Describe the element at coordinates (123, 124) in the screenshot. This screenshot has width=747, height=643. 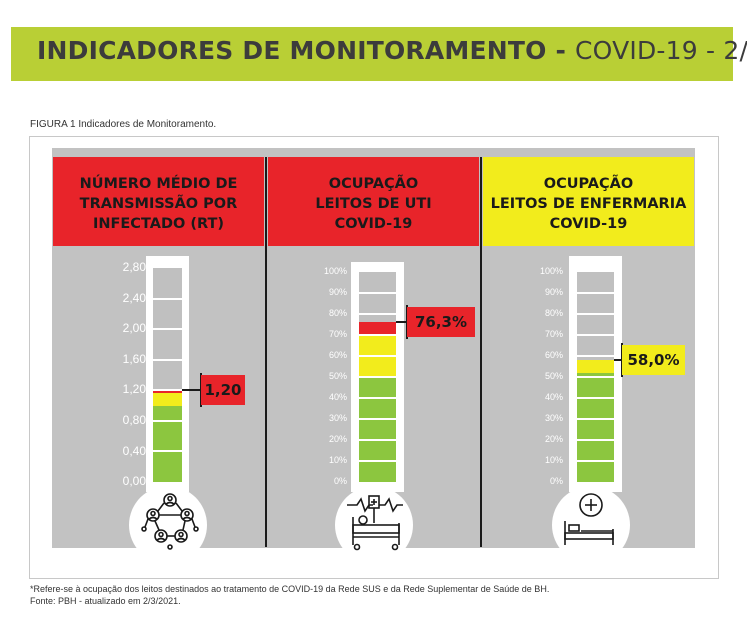
I see `figure-caption: FIGURA 1 Indicadores de Monitoramento.` at that location.